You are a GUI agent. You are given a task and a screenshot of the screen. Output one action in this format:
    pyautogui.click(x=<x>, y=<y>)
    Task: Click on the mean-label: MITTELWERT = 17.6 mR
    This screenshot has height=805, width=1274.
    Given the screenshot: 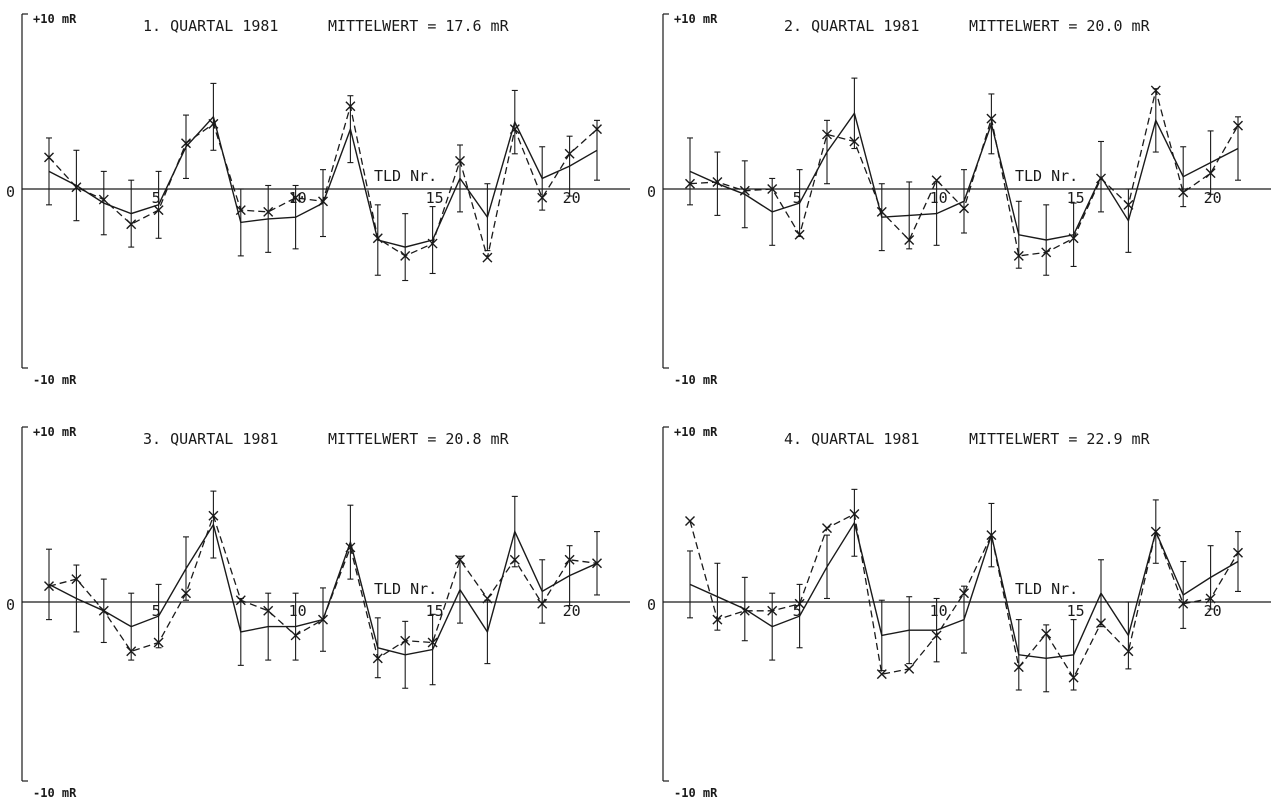 What is the action you would take?
    pyautogui.click(x=419, y=26)
    